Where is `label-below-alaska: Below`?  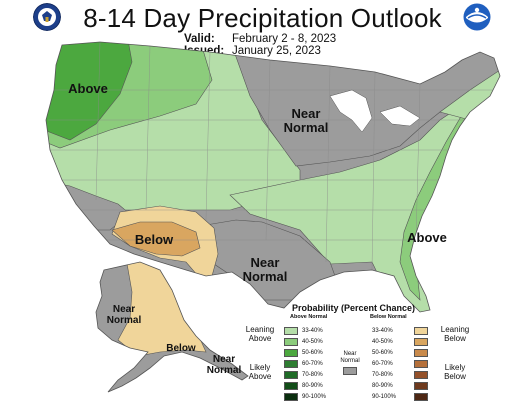
label-below-alaska: Below is located at coordinates (181, 348).